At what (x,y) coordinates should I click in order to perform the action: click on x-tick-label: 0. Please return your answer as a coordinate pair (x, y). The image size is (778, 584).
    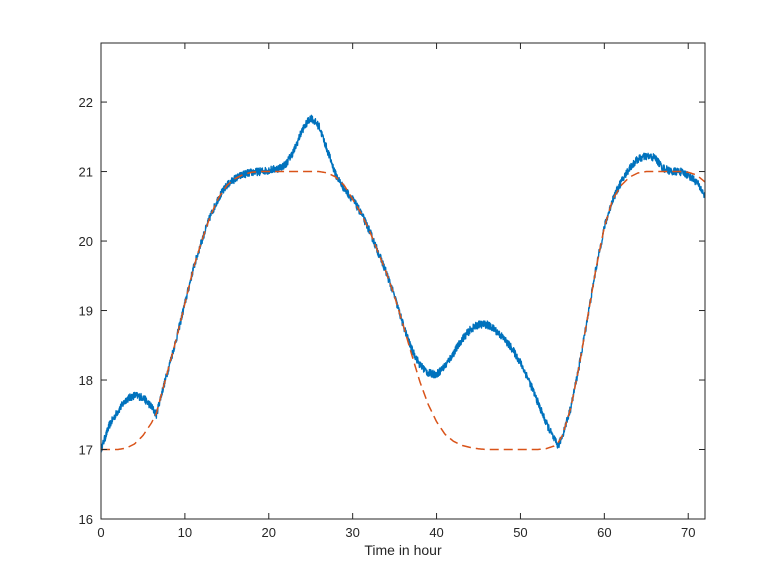
    Looking at the image, I should click on (100, 532).